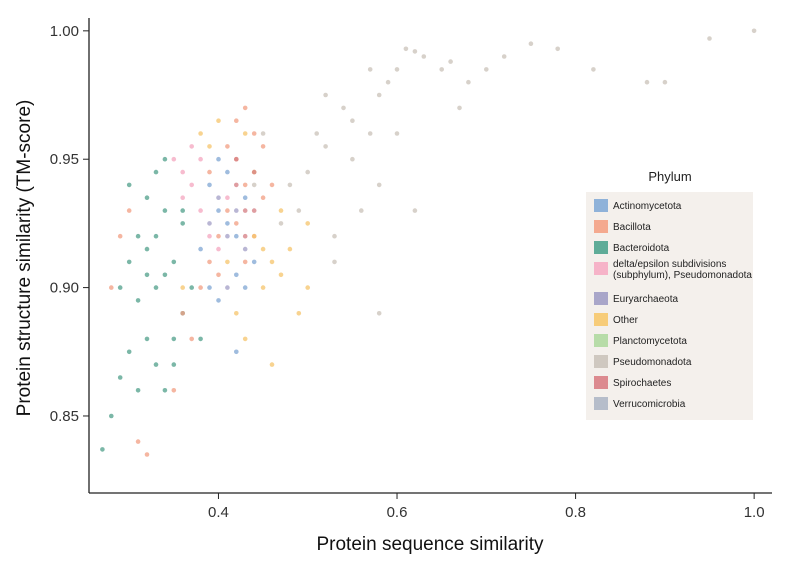 This screenshot has height=567, width=800. Describe the element at coordinates (641, 248) in the screenshot. I see `legend-label: Bacteroidota` at that location.